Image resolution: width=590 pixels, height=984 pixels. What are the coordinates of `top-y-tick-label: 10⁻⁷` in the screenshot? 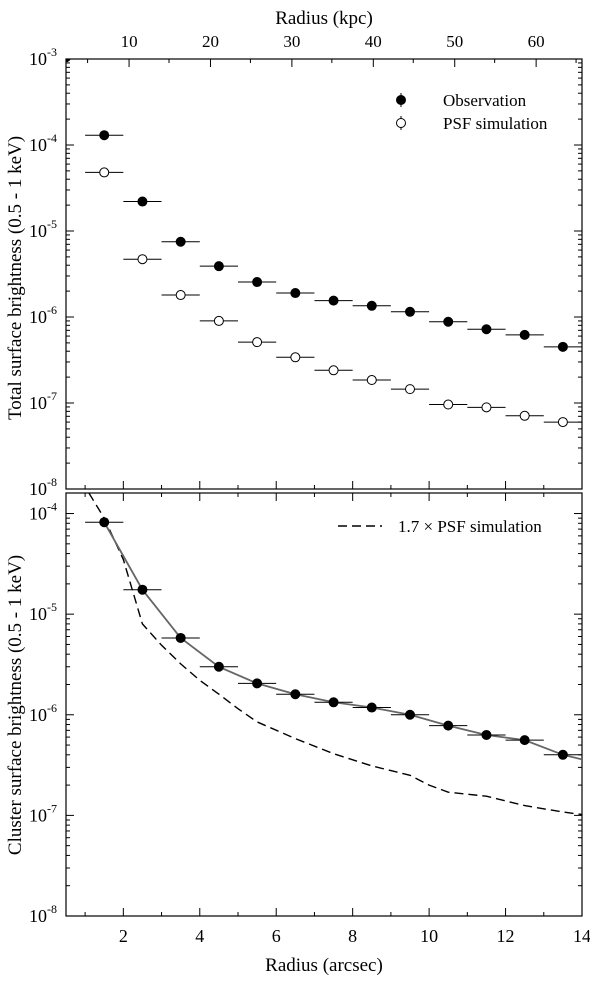 It's located at (43, 401).